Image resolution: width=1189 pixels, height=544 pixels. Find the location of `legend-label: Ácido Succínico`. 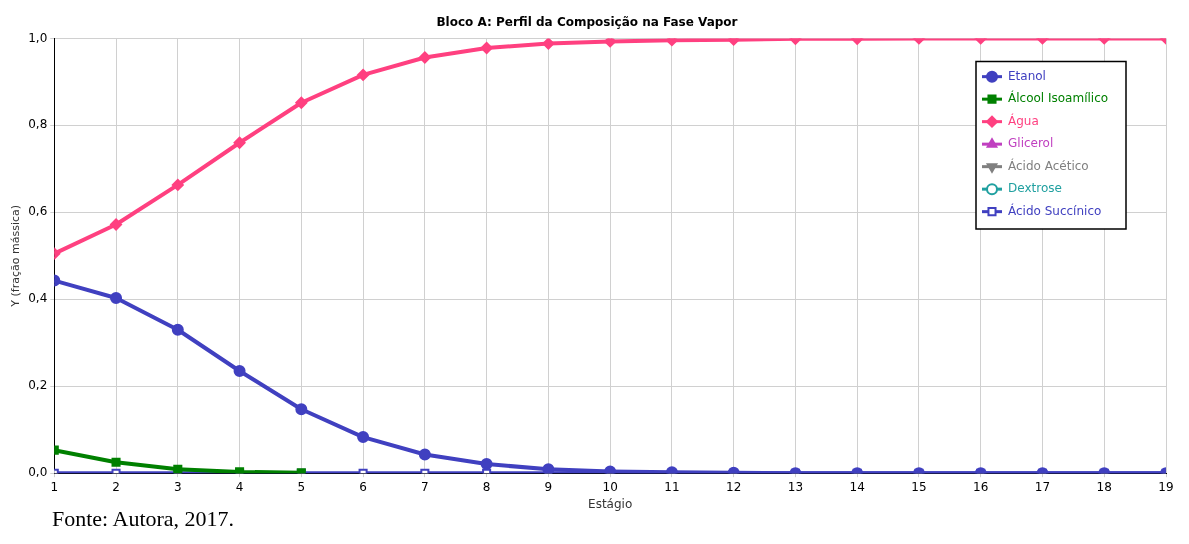

legend-label: Ácido Succínico is located at coordinates (1055, 210).